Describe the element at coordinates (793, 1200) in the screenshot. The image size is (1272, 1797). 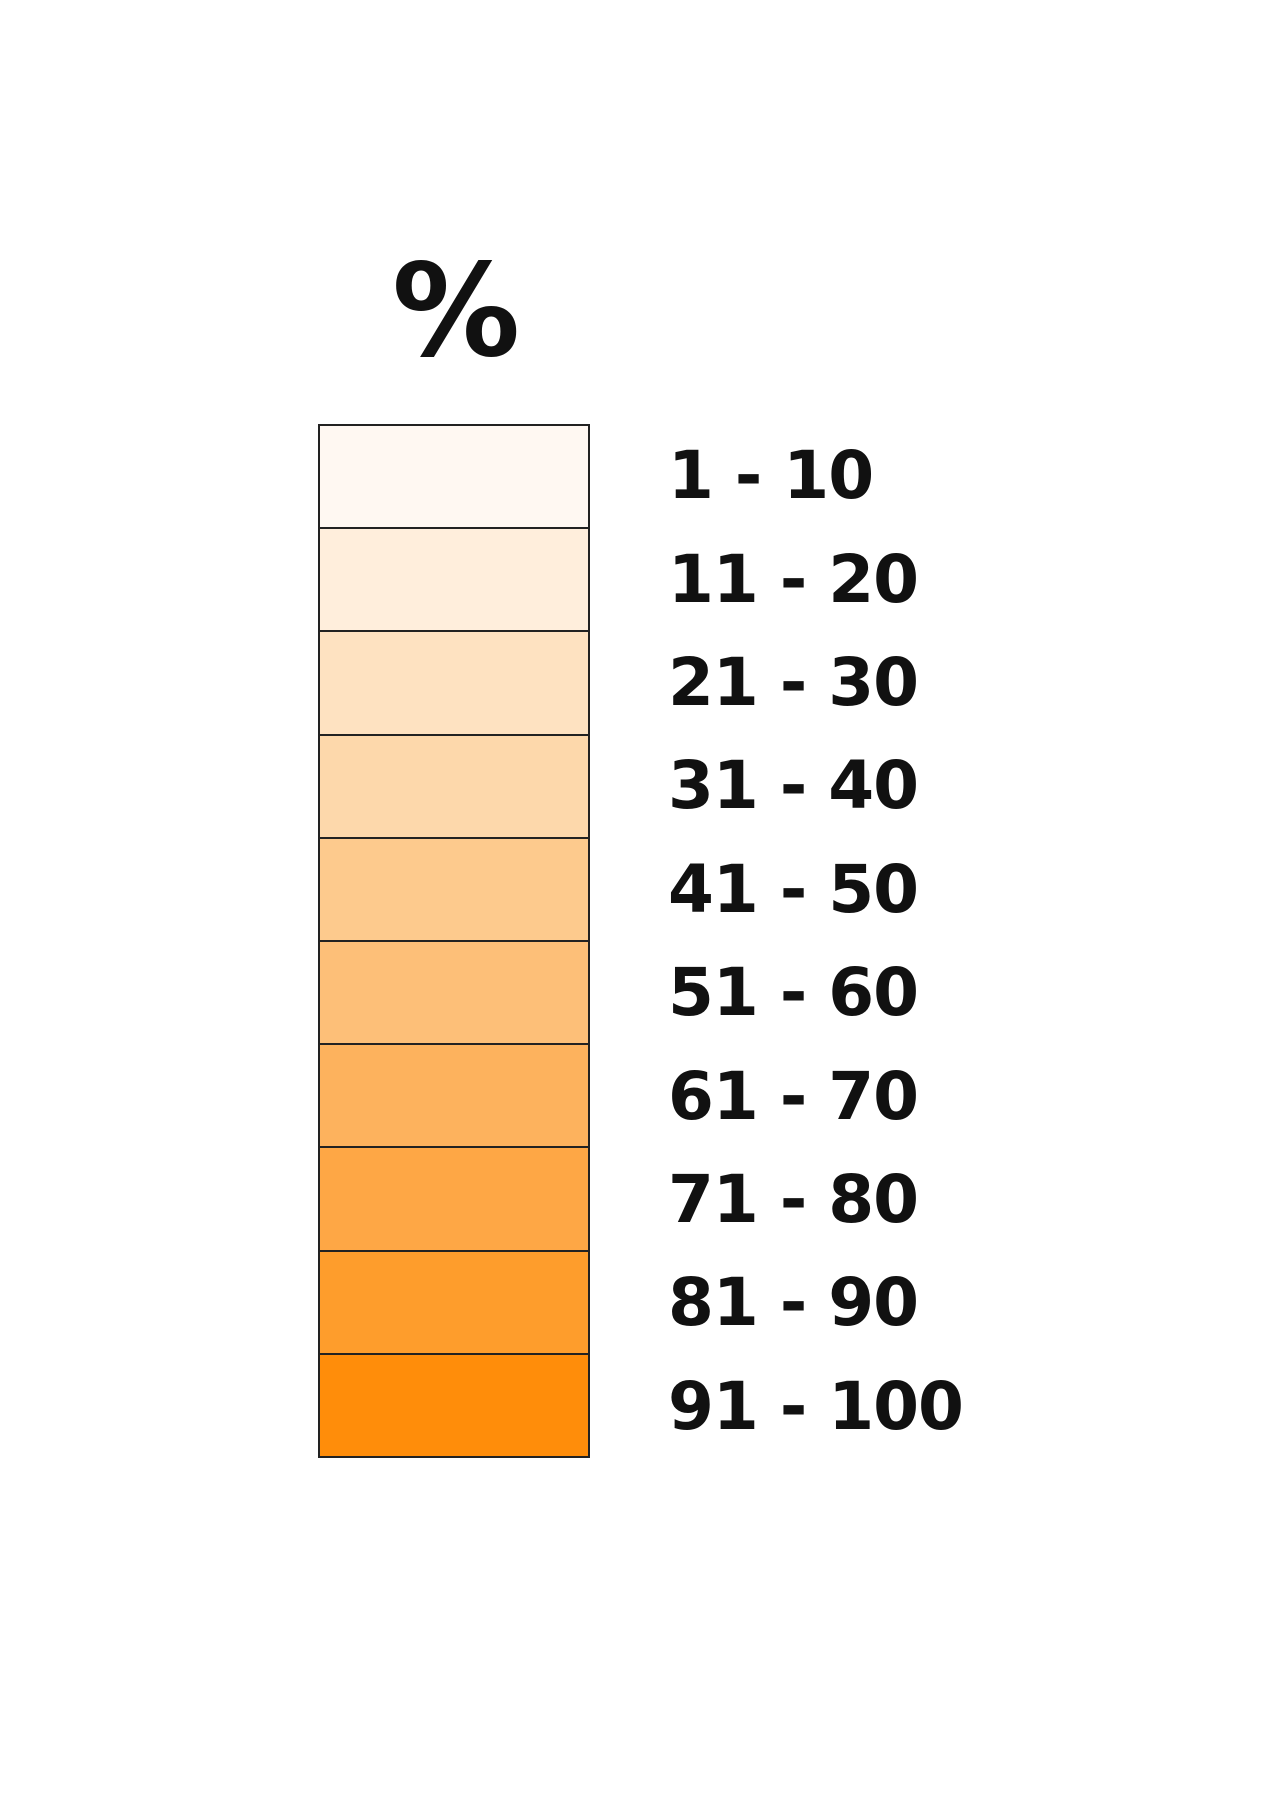
I see `legend-range-label: 71 - 80` at that location.